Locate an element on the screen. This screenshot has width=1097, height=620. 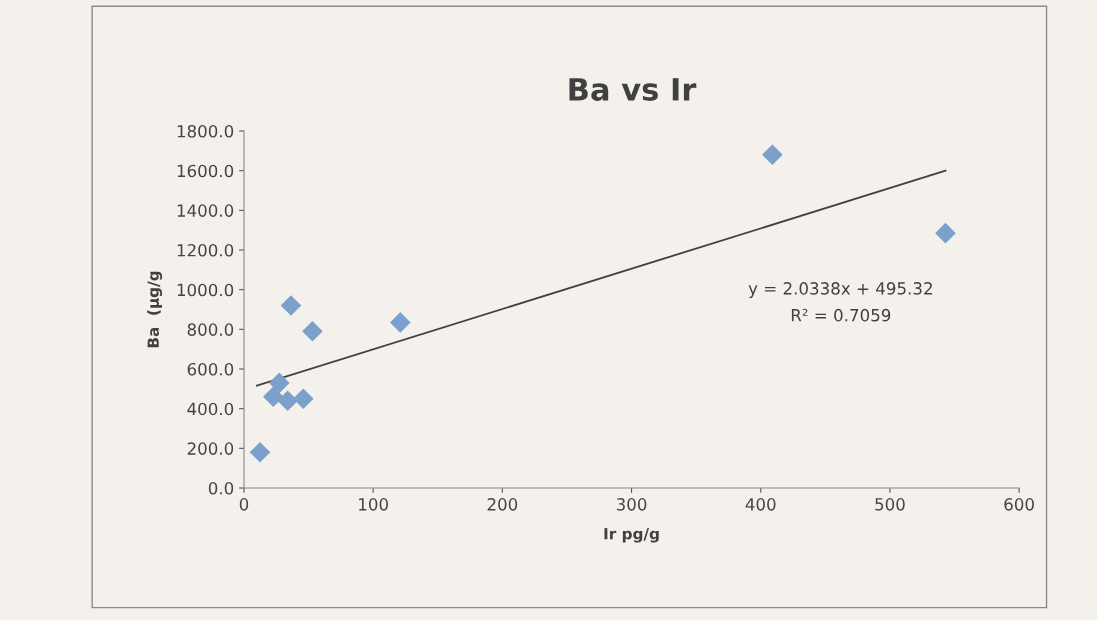
y-tick-label: 600.0 is located at coordinates (210, 369).